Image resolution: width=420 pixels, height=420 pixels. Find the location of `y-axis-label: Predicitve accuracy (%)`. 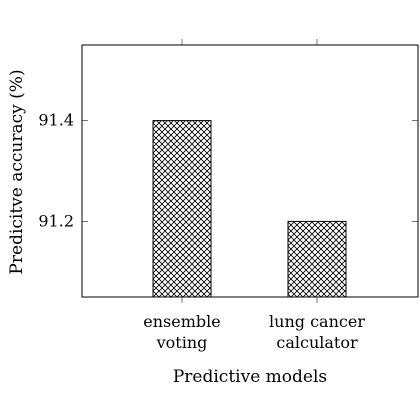

y-axis-label: Predicitve accuracy (%) is located at coordinates (17, 171).